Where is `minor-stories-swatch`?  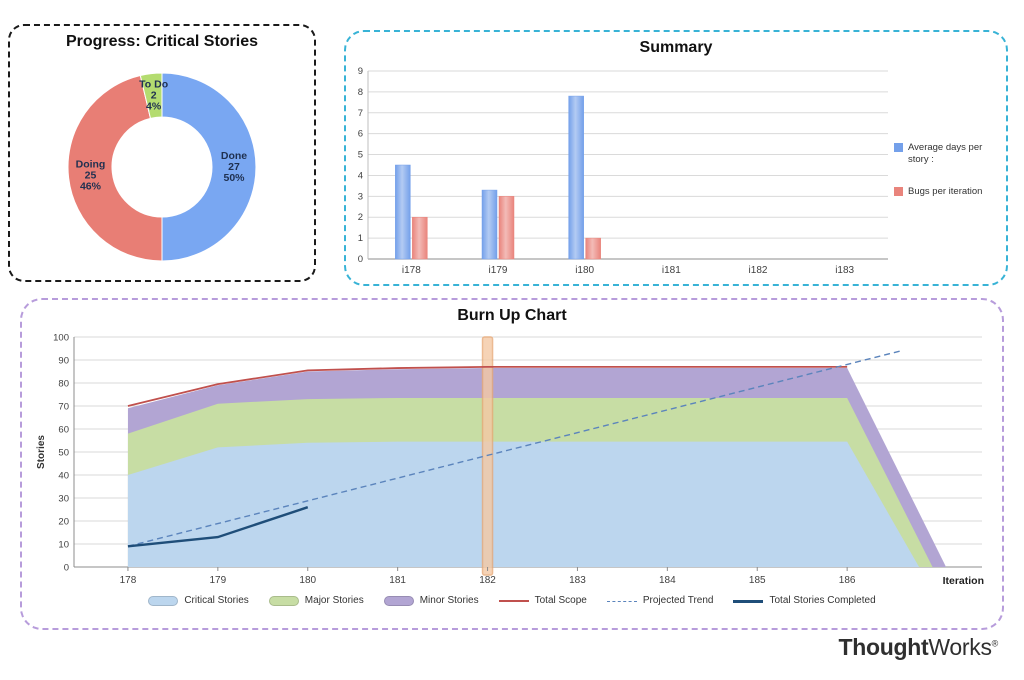
minor-stories-swatch is located at coordinates (398, 601).